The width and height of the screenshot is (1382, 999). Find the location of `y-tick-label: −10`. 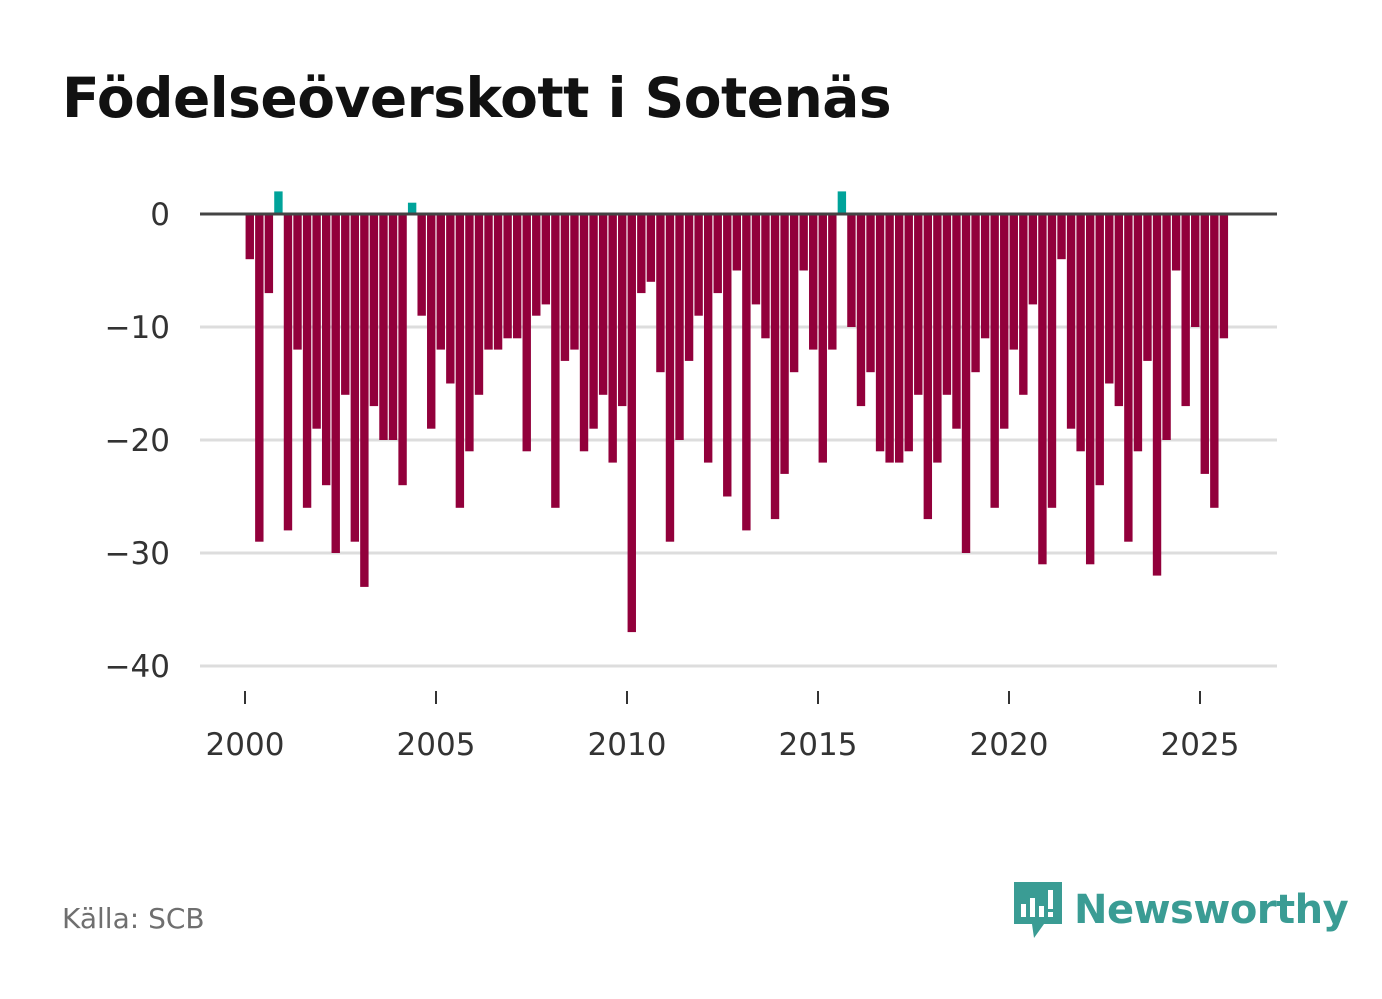

y-tick-label: −10 is located at coordinates (137, 328).